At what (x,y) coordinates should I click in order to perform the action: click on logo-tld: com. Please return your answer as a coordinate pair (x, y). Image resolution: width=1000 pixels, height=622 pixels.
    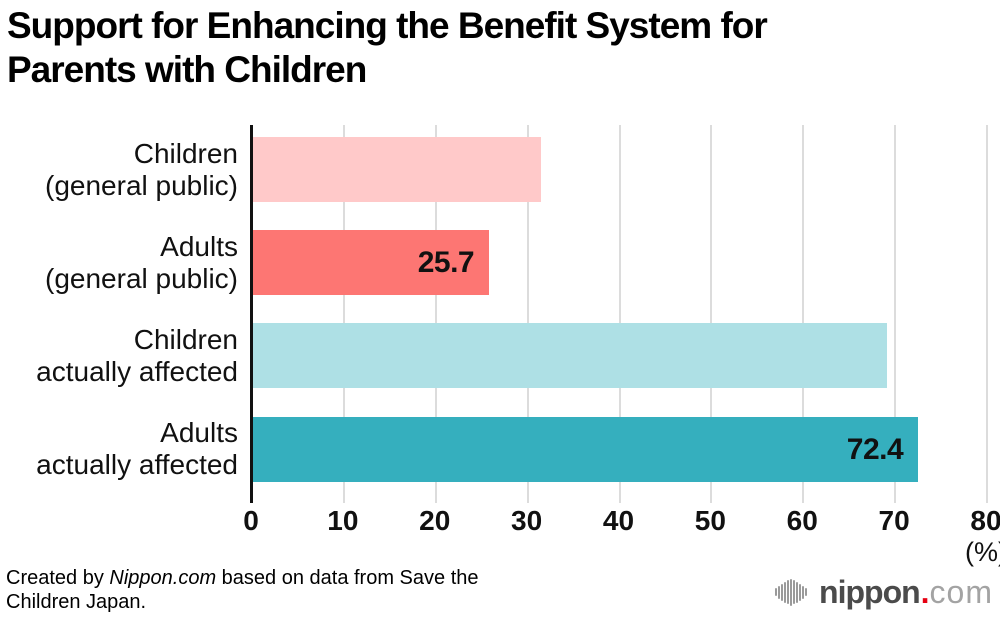
    Looking at the image, I should click on (961, 591).